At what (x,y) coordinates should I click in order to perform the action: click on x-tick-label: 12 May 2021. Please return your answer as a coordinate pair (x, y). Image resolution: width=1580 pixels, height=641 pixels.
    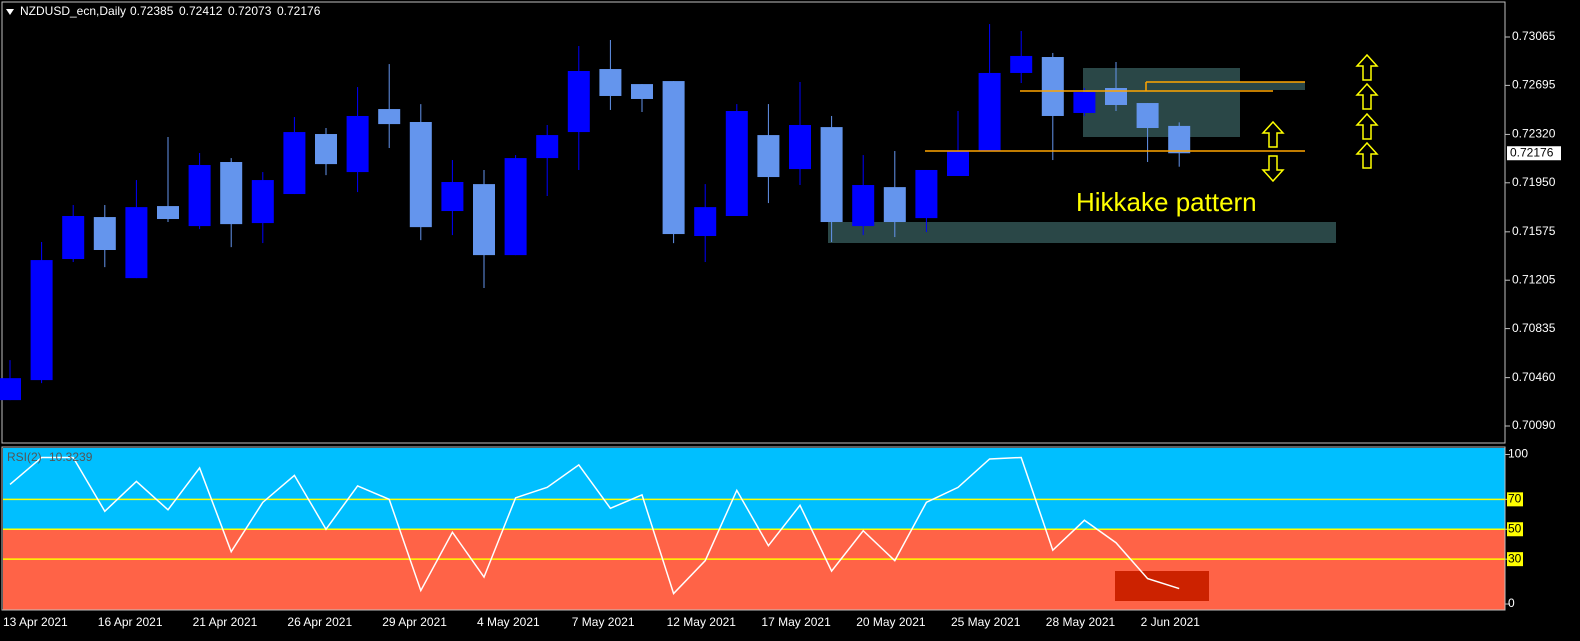
    Looking at the image, I should click on (702, 622).